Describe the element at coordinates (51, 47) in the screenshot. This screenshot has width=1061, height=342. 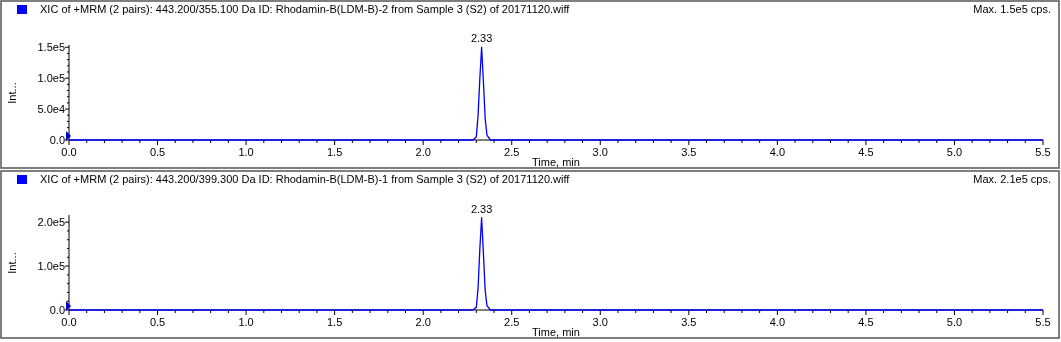
I see `y-tick-label: 1.5e5` at that location.